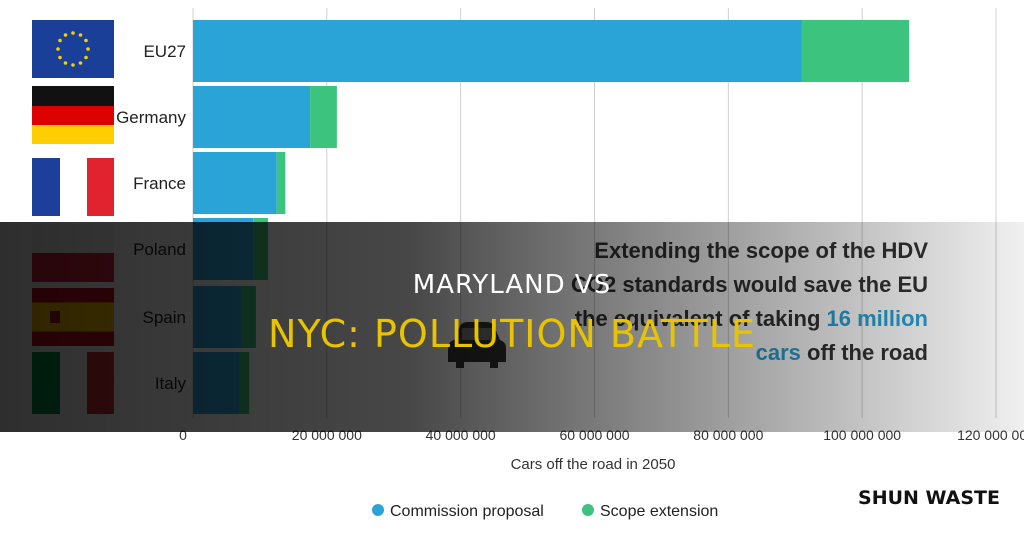 The height and width of the screenshot is (540, 1024). What do you see at coordinates (697, 318) in the screenshot?
I see `annotation-line-3-prefix: the equivalent of taking` at bounding box center [697, 318].